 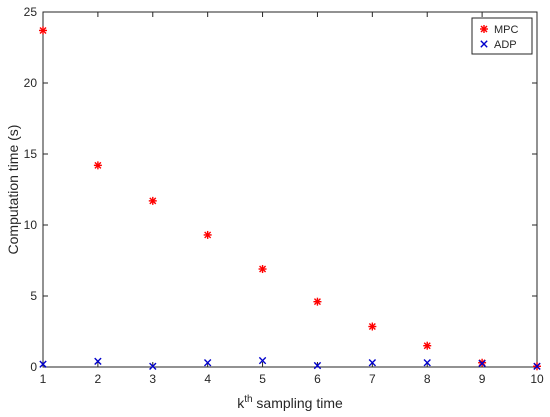 What do you see at coordinates (248, 399) in the screenshot?
I see `x-axis-label-superscript: th` at bounding box center [248, 399].